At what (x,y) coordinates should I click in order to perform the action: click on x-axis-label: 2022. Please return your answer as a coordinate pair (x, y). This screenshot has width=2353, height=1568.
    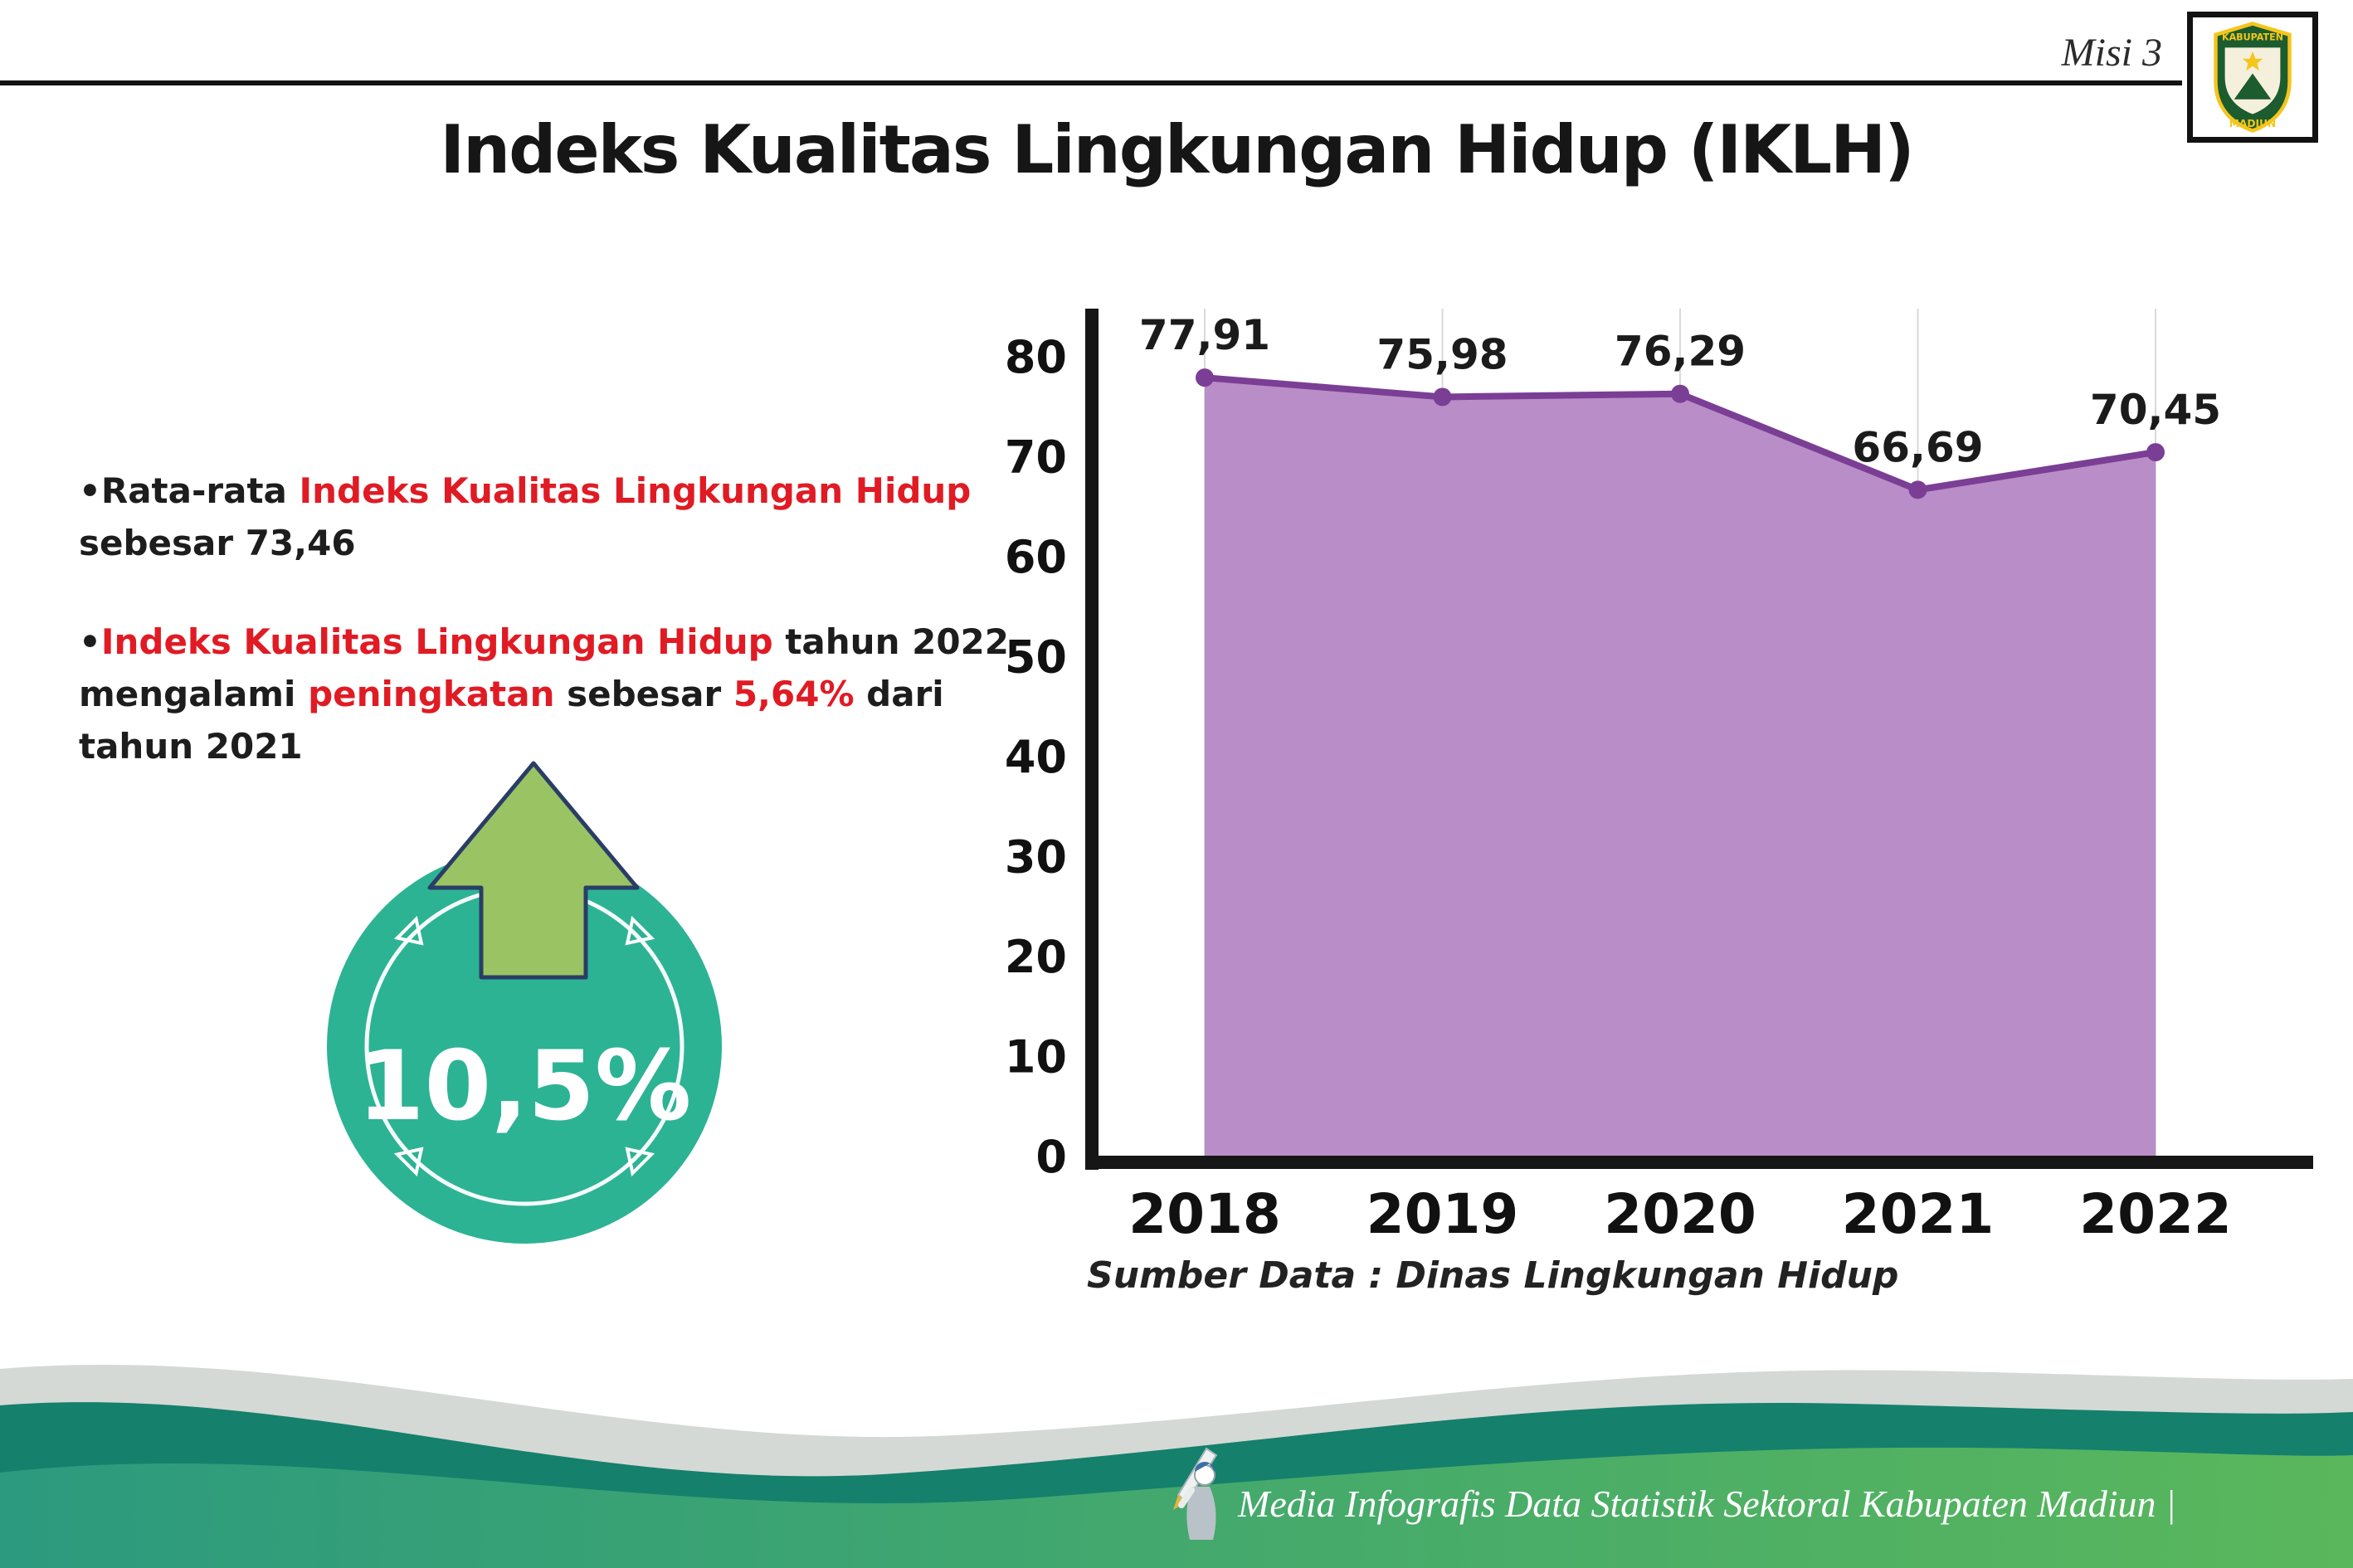
    Looking at the image, I should click on (2155, 1214).